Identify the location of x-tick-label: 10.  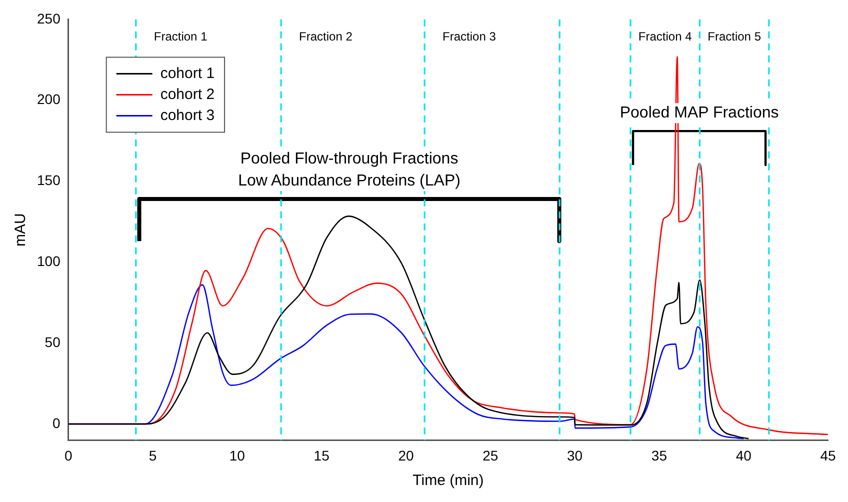
(237, 455).